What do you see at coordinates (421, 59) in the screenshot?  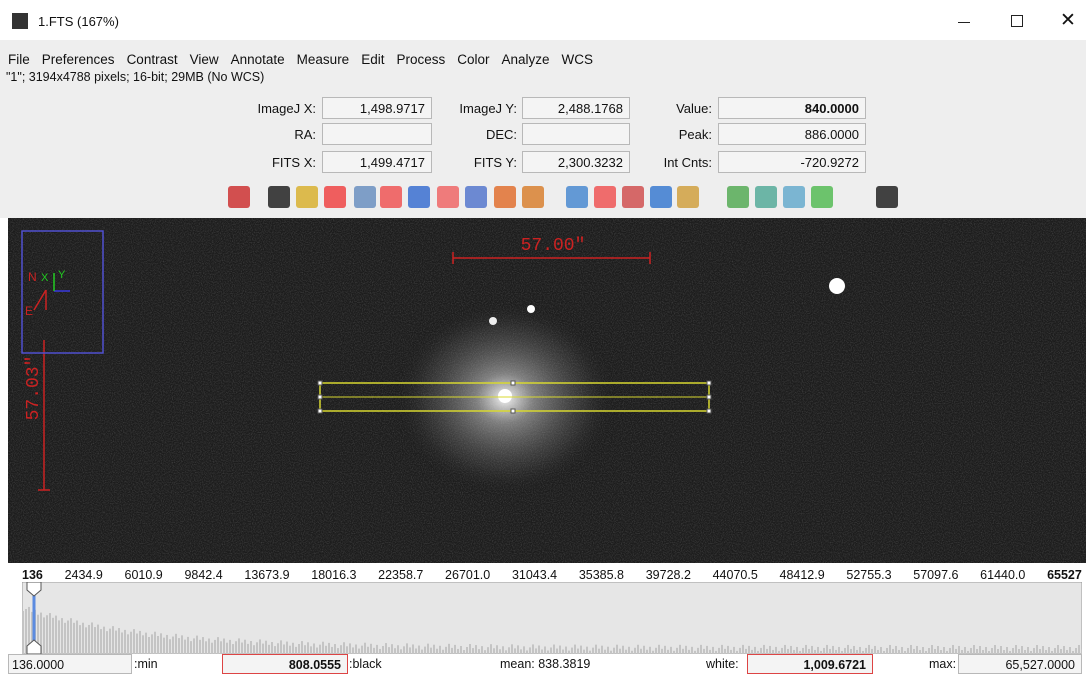 I see `menu-item: Process` at bounding box center [421, 59].